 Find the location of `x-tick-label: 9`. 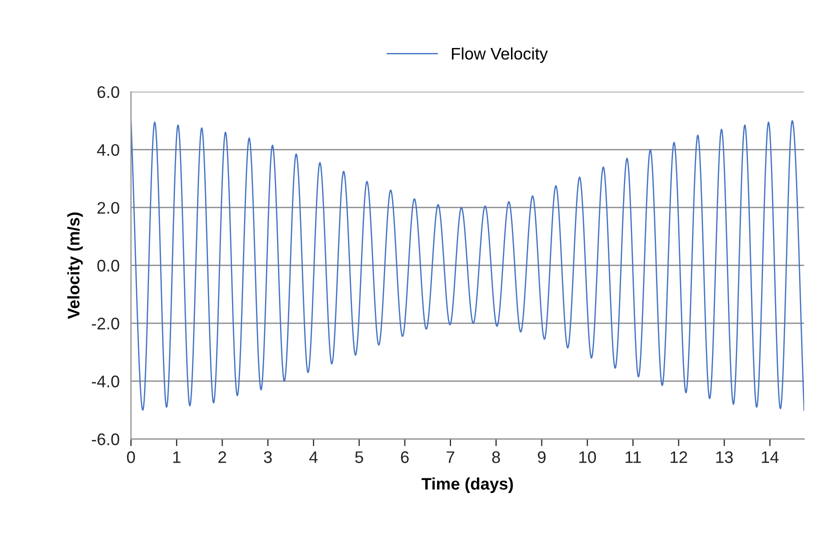

x-tick-label: 9 is located at coordinates (542, 457).